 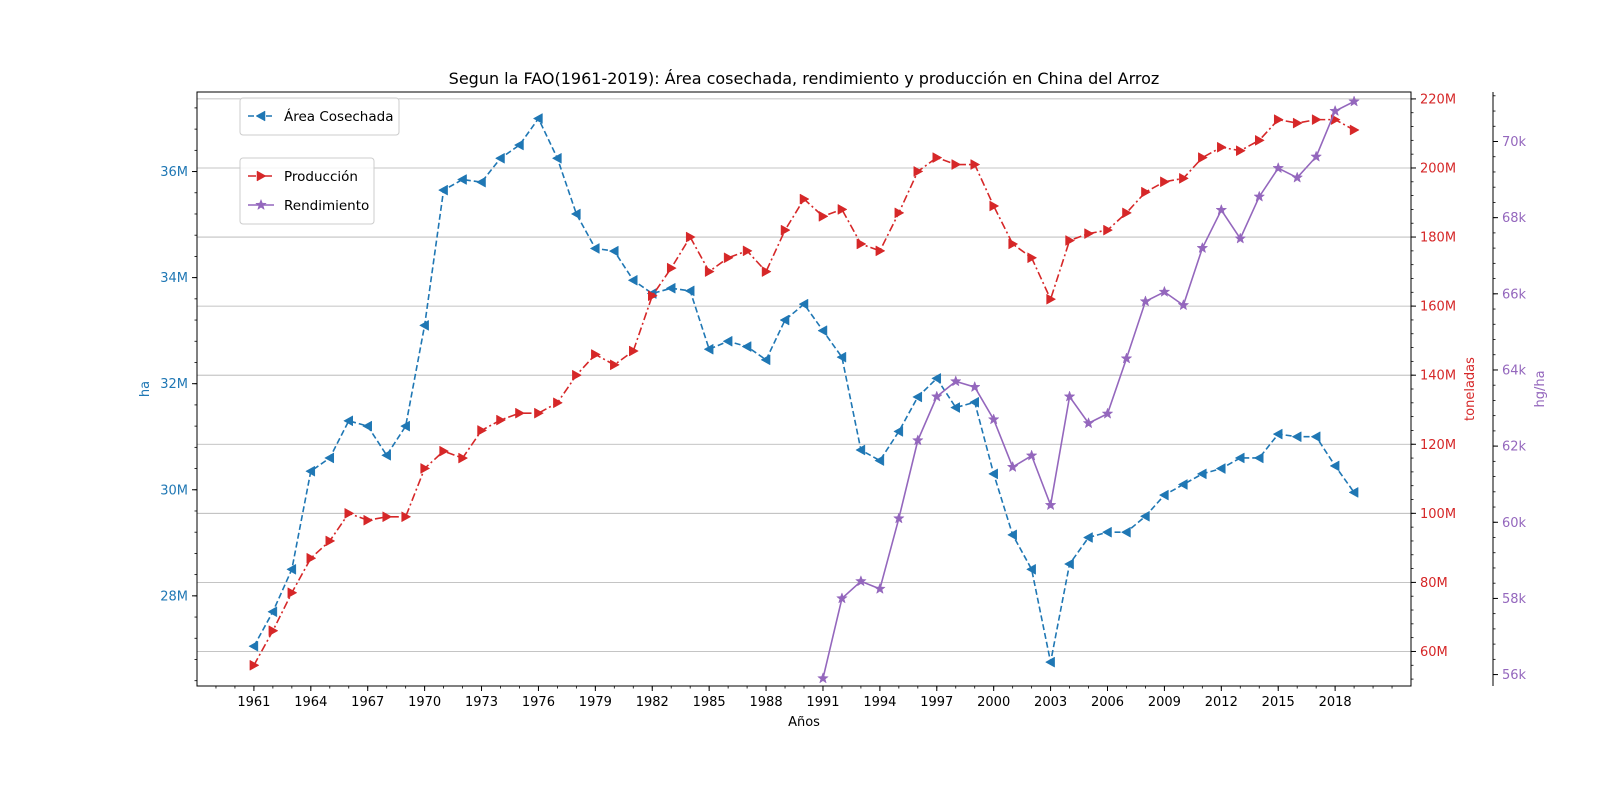 I want to click on y-right-tick-label: 140M, so click(x=1438, y=376).